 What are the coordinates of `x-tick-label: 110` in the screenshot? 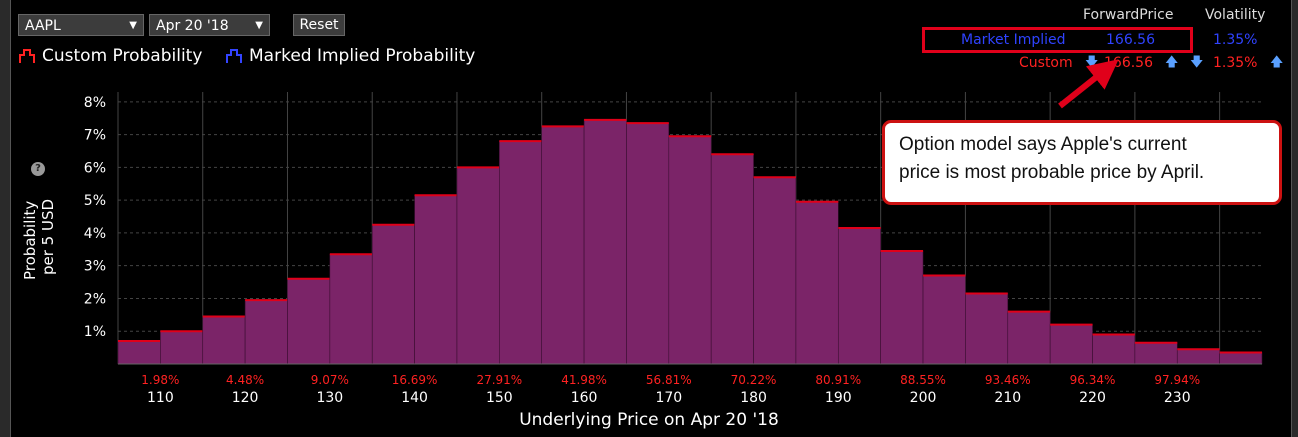 It's located at (160, 398).